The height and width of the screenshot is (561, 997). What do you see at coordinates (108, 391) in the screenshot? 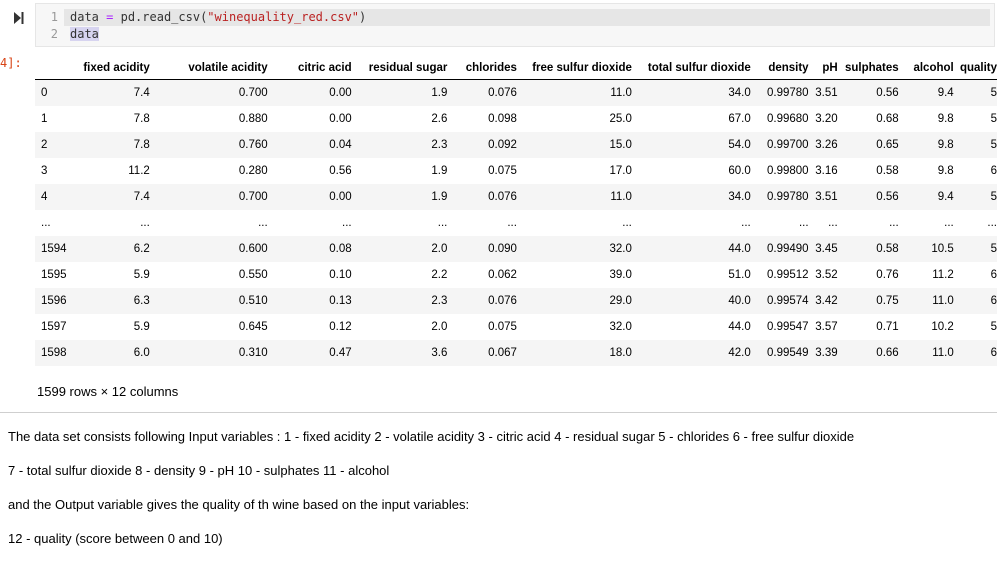
I see `dataframe-shape-note: 1599 rows × 12 columns` at bounding box center [108, 391].